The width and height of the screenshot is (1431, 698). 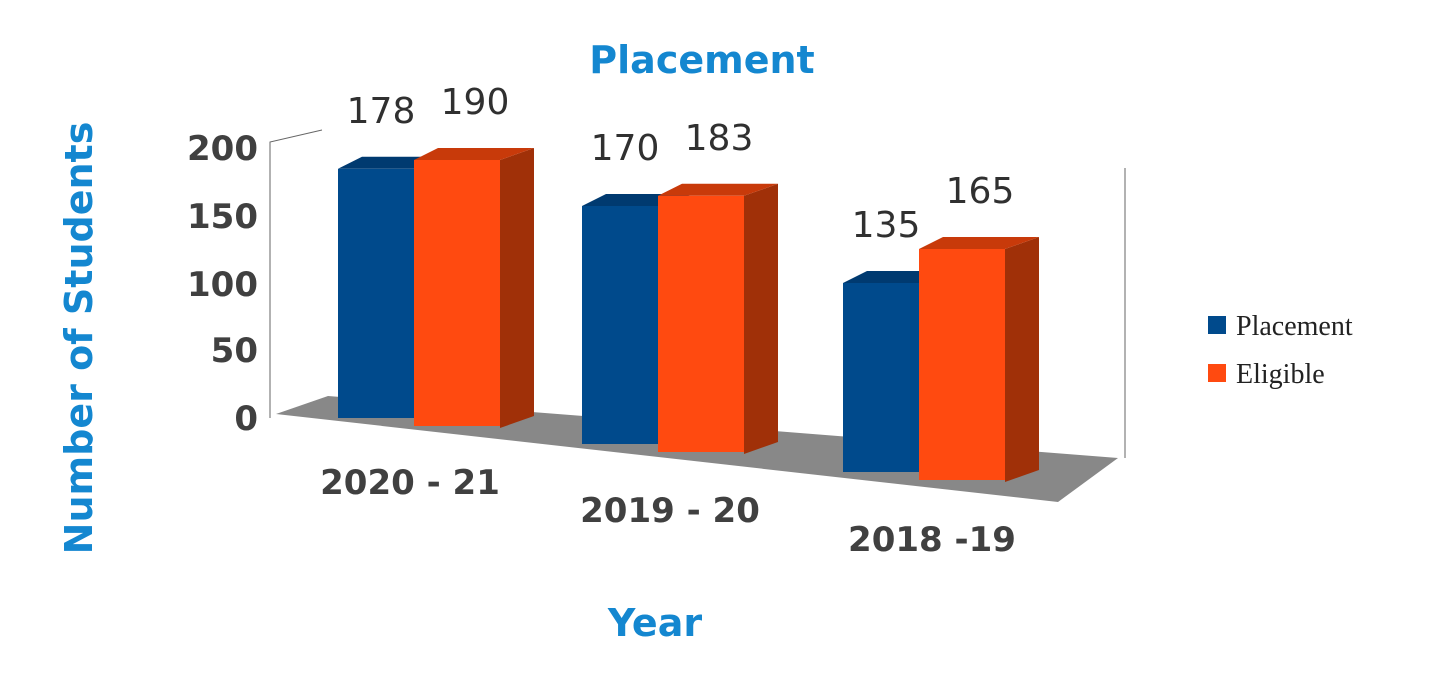 What do you see at coordinates (654, 623) in the screenshot?
I see `x-axis-title: Year` at bounding box center [654, 623].